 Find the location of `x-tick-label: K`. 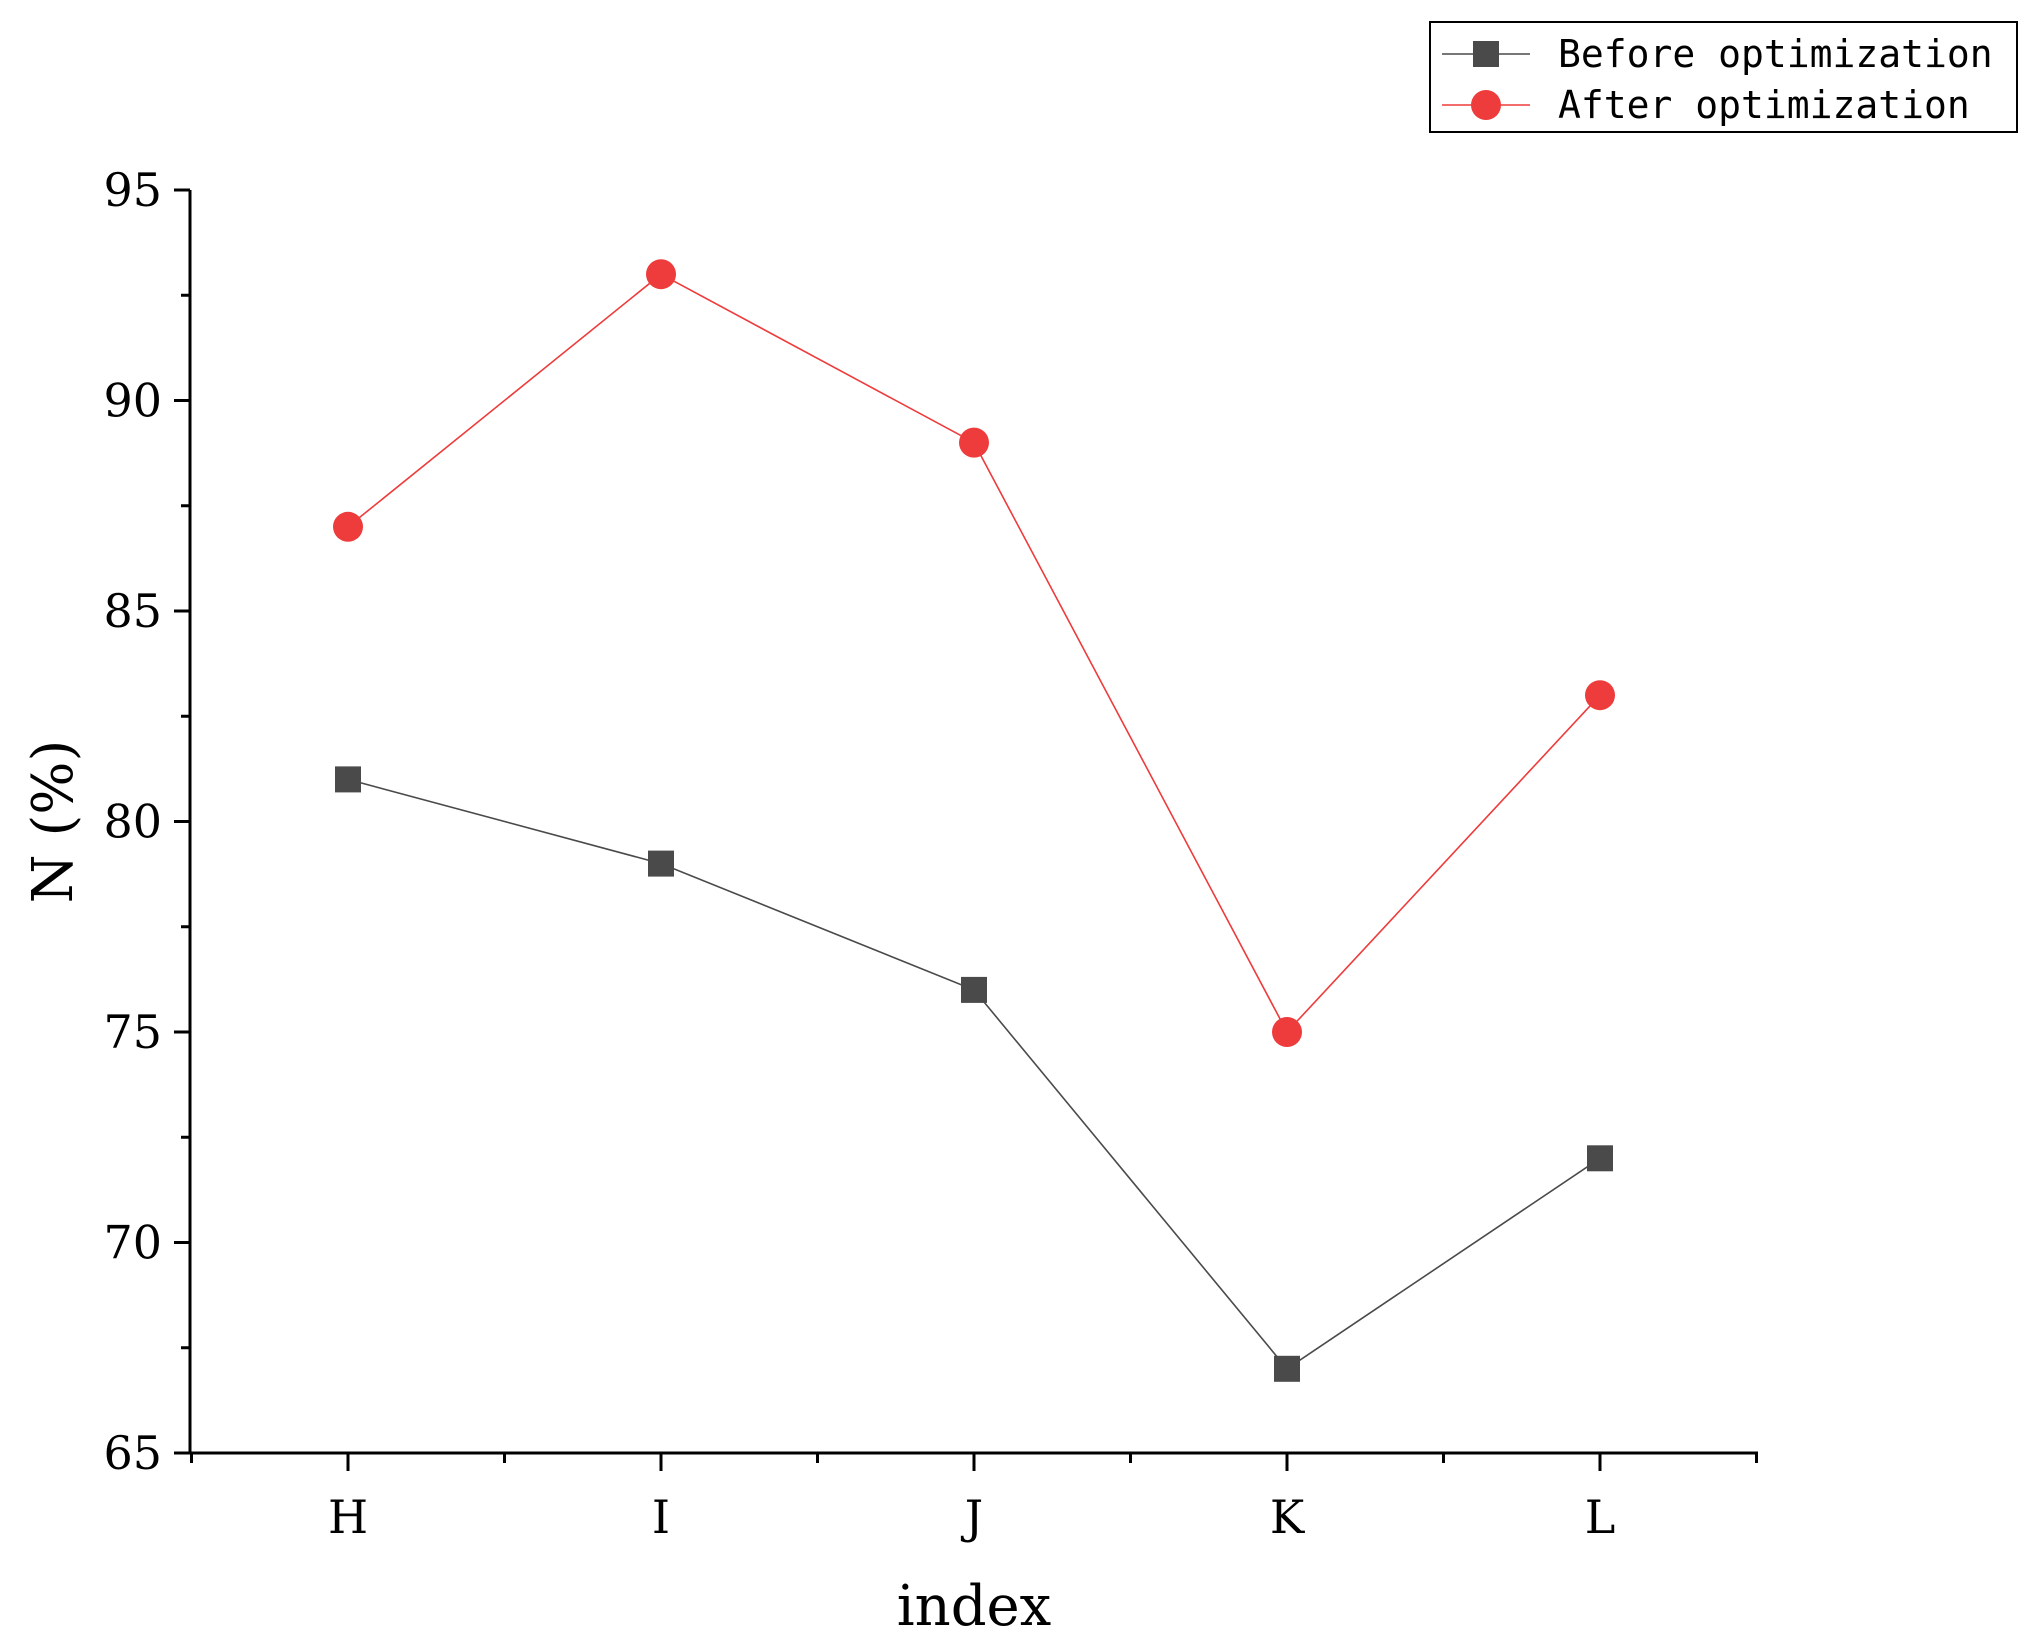

x-tick-label: K is located at coordinates (1288, 1517).